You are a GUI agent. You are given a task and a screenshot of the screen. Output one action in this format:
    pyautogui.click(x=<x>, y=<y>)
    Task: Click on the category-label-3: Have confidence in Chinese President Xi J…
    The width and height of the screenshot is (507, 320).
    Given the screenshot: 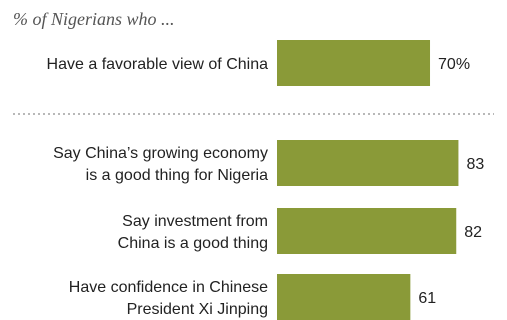 What is the action you would take?
    pyautogui.click(x=168, y=298)
    